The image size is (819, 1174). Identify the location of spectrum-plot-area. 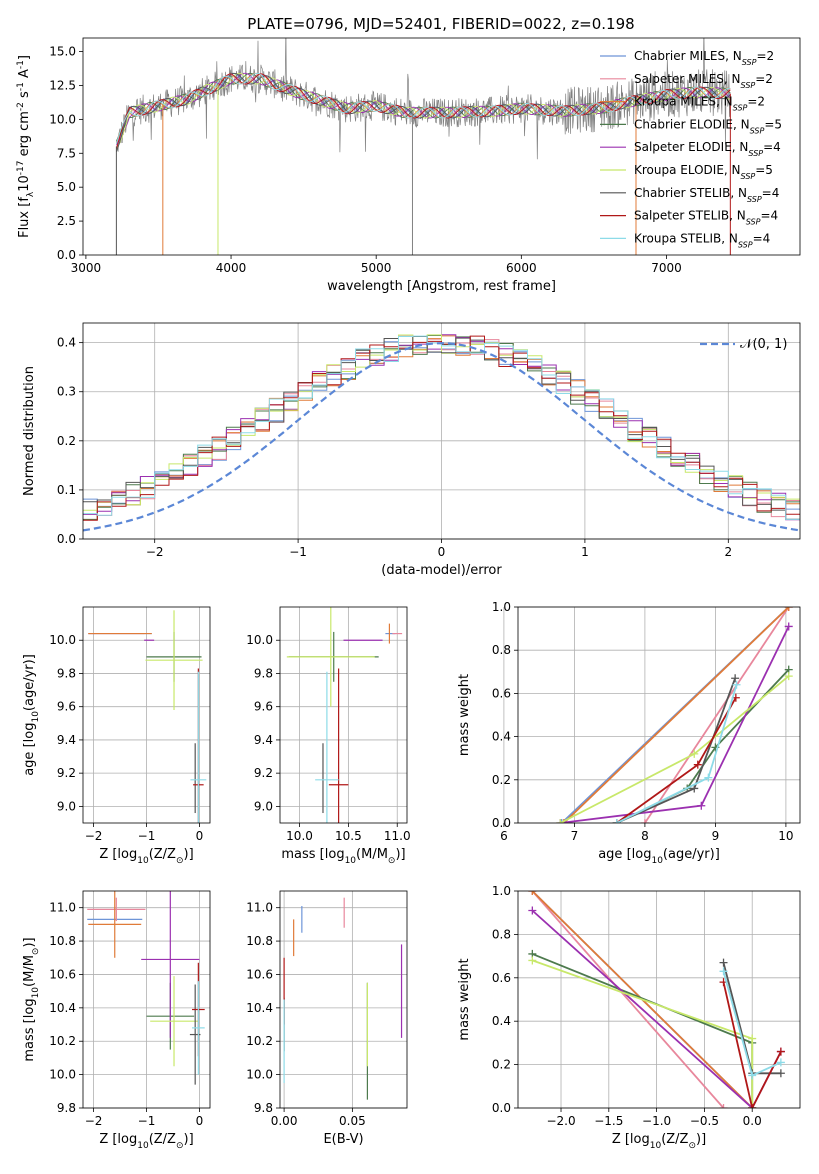
(423, 146).